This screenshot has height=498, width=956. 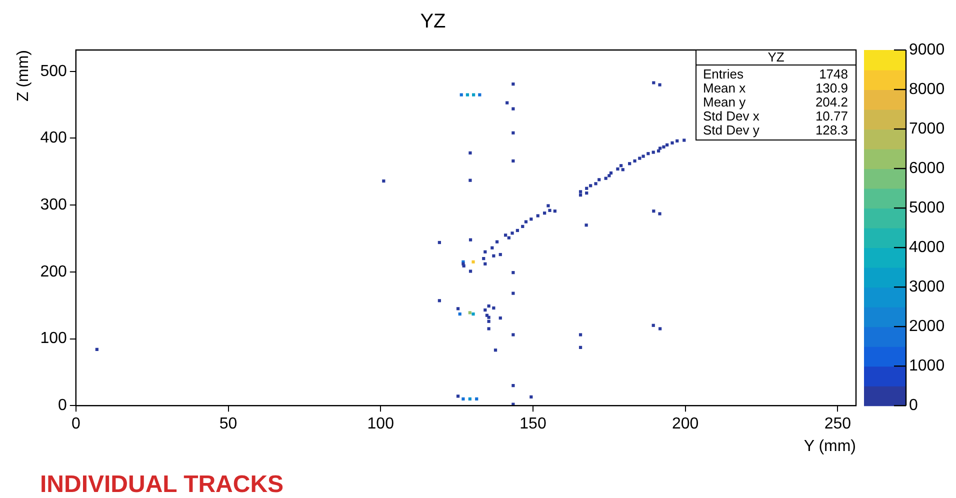 What do you see at coordinates (380, 424) in the screenshot?
I see `x-tick-label: 100` at bounding box center [380, 424].